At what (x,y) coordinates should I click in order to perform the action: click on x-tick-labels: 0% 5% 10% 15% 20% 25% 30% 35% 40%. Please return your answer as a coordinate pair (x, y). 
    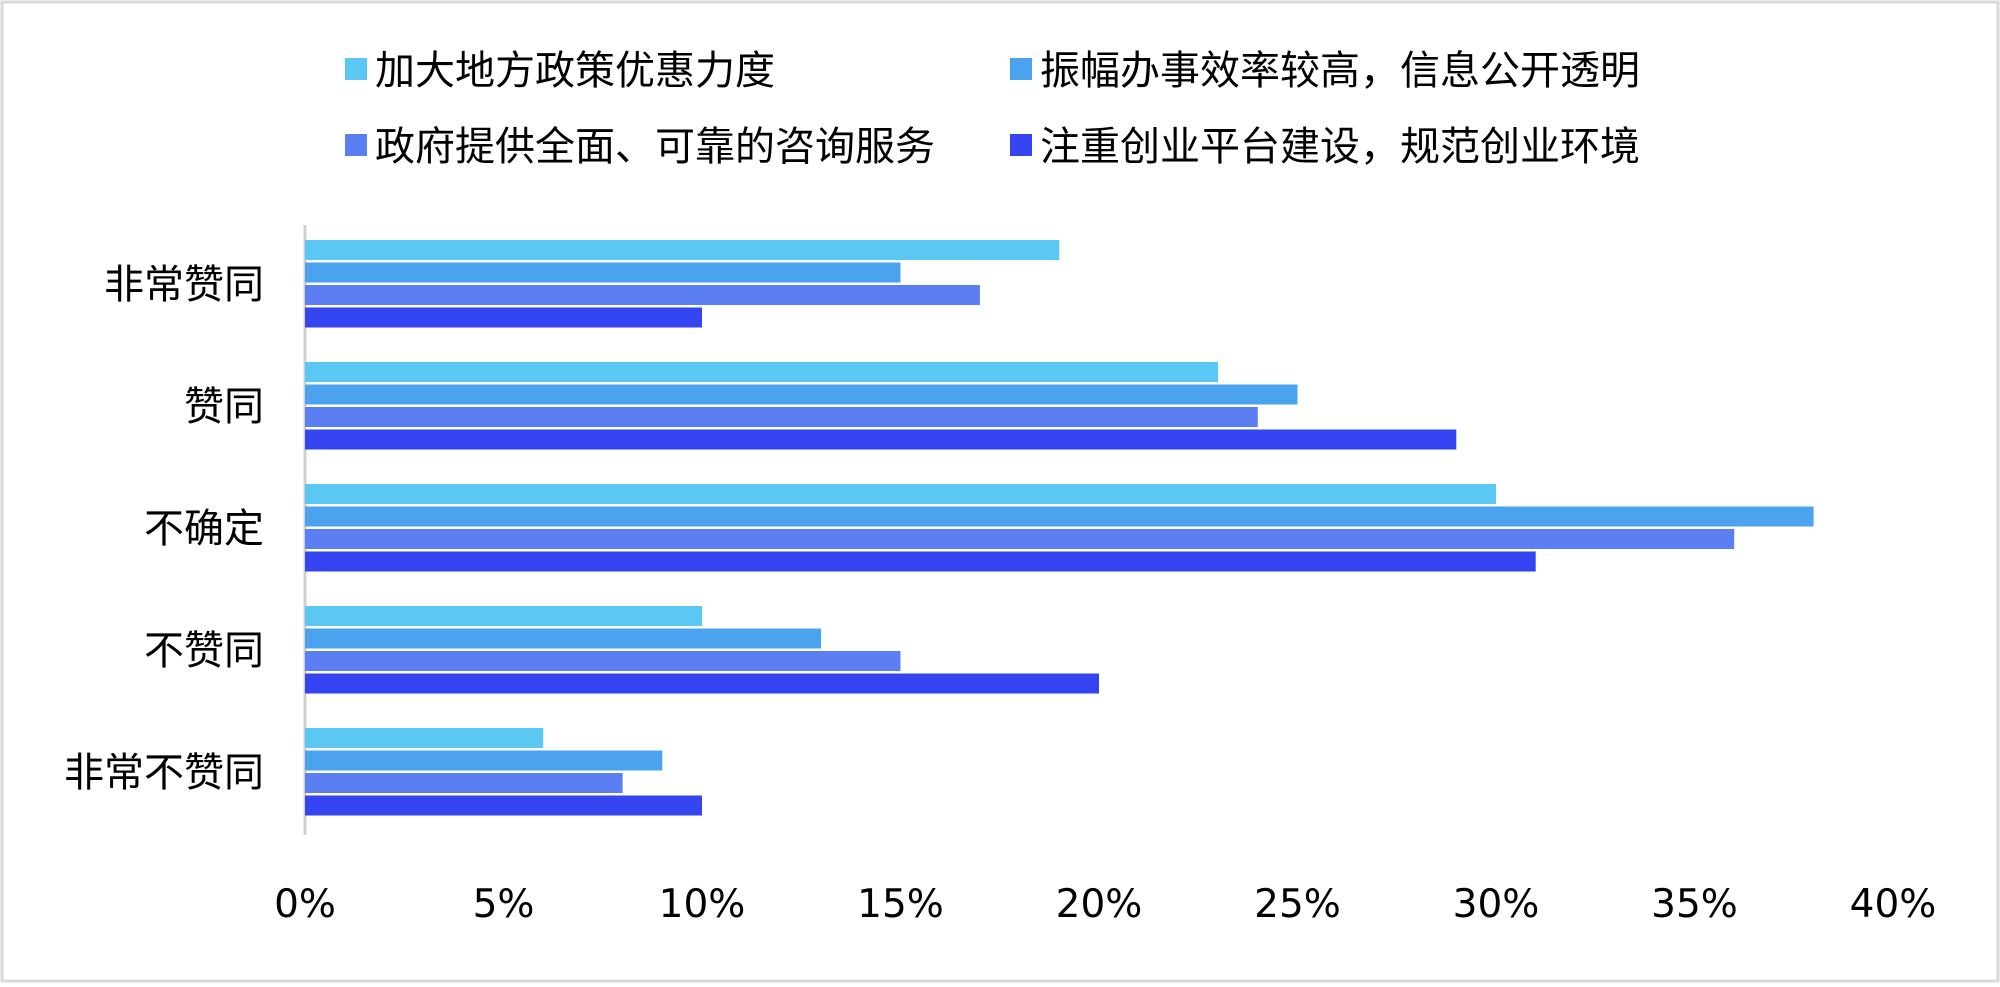
    Looking at the image, I should click on (1105, 904).